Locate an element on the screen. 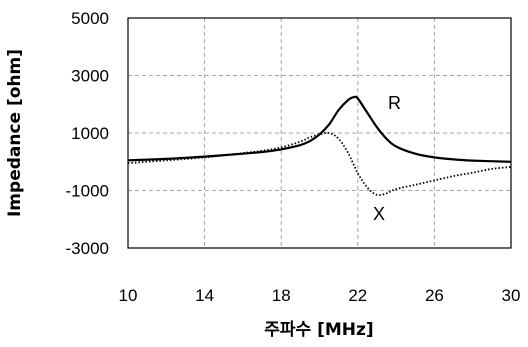 The height and width of the screenshot is (347, 528). y-tick-label: 1000 is located at coordinates (90, 133).